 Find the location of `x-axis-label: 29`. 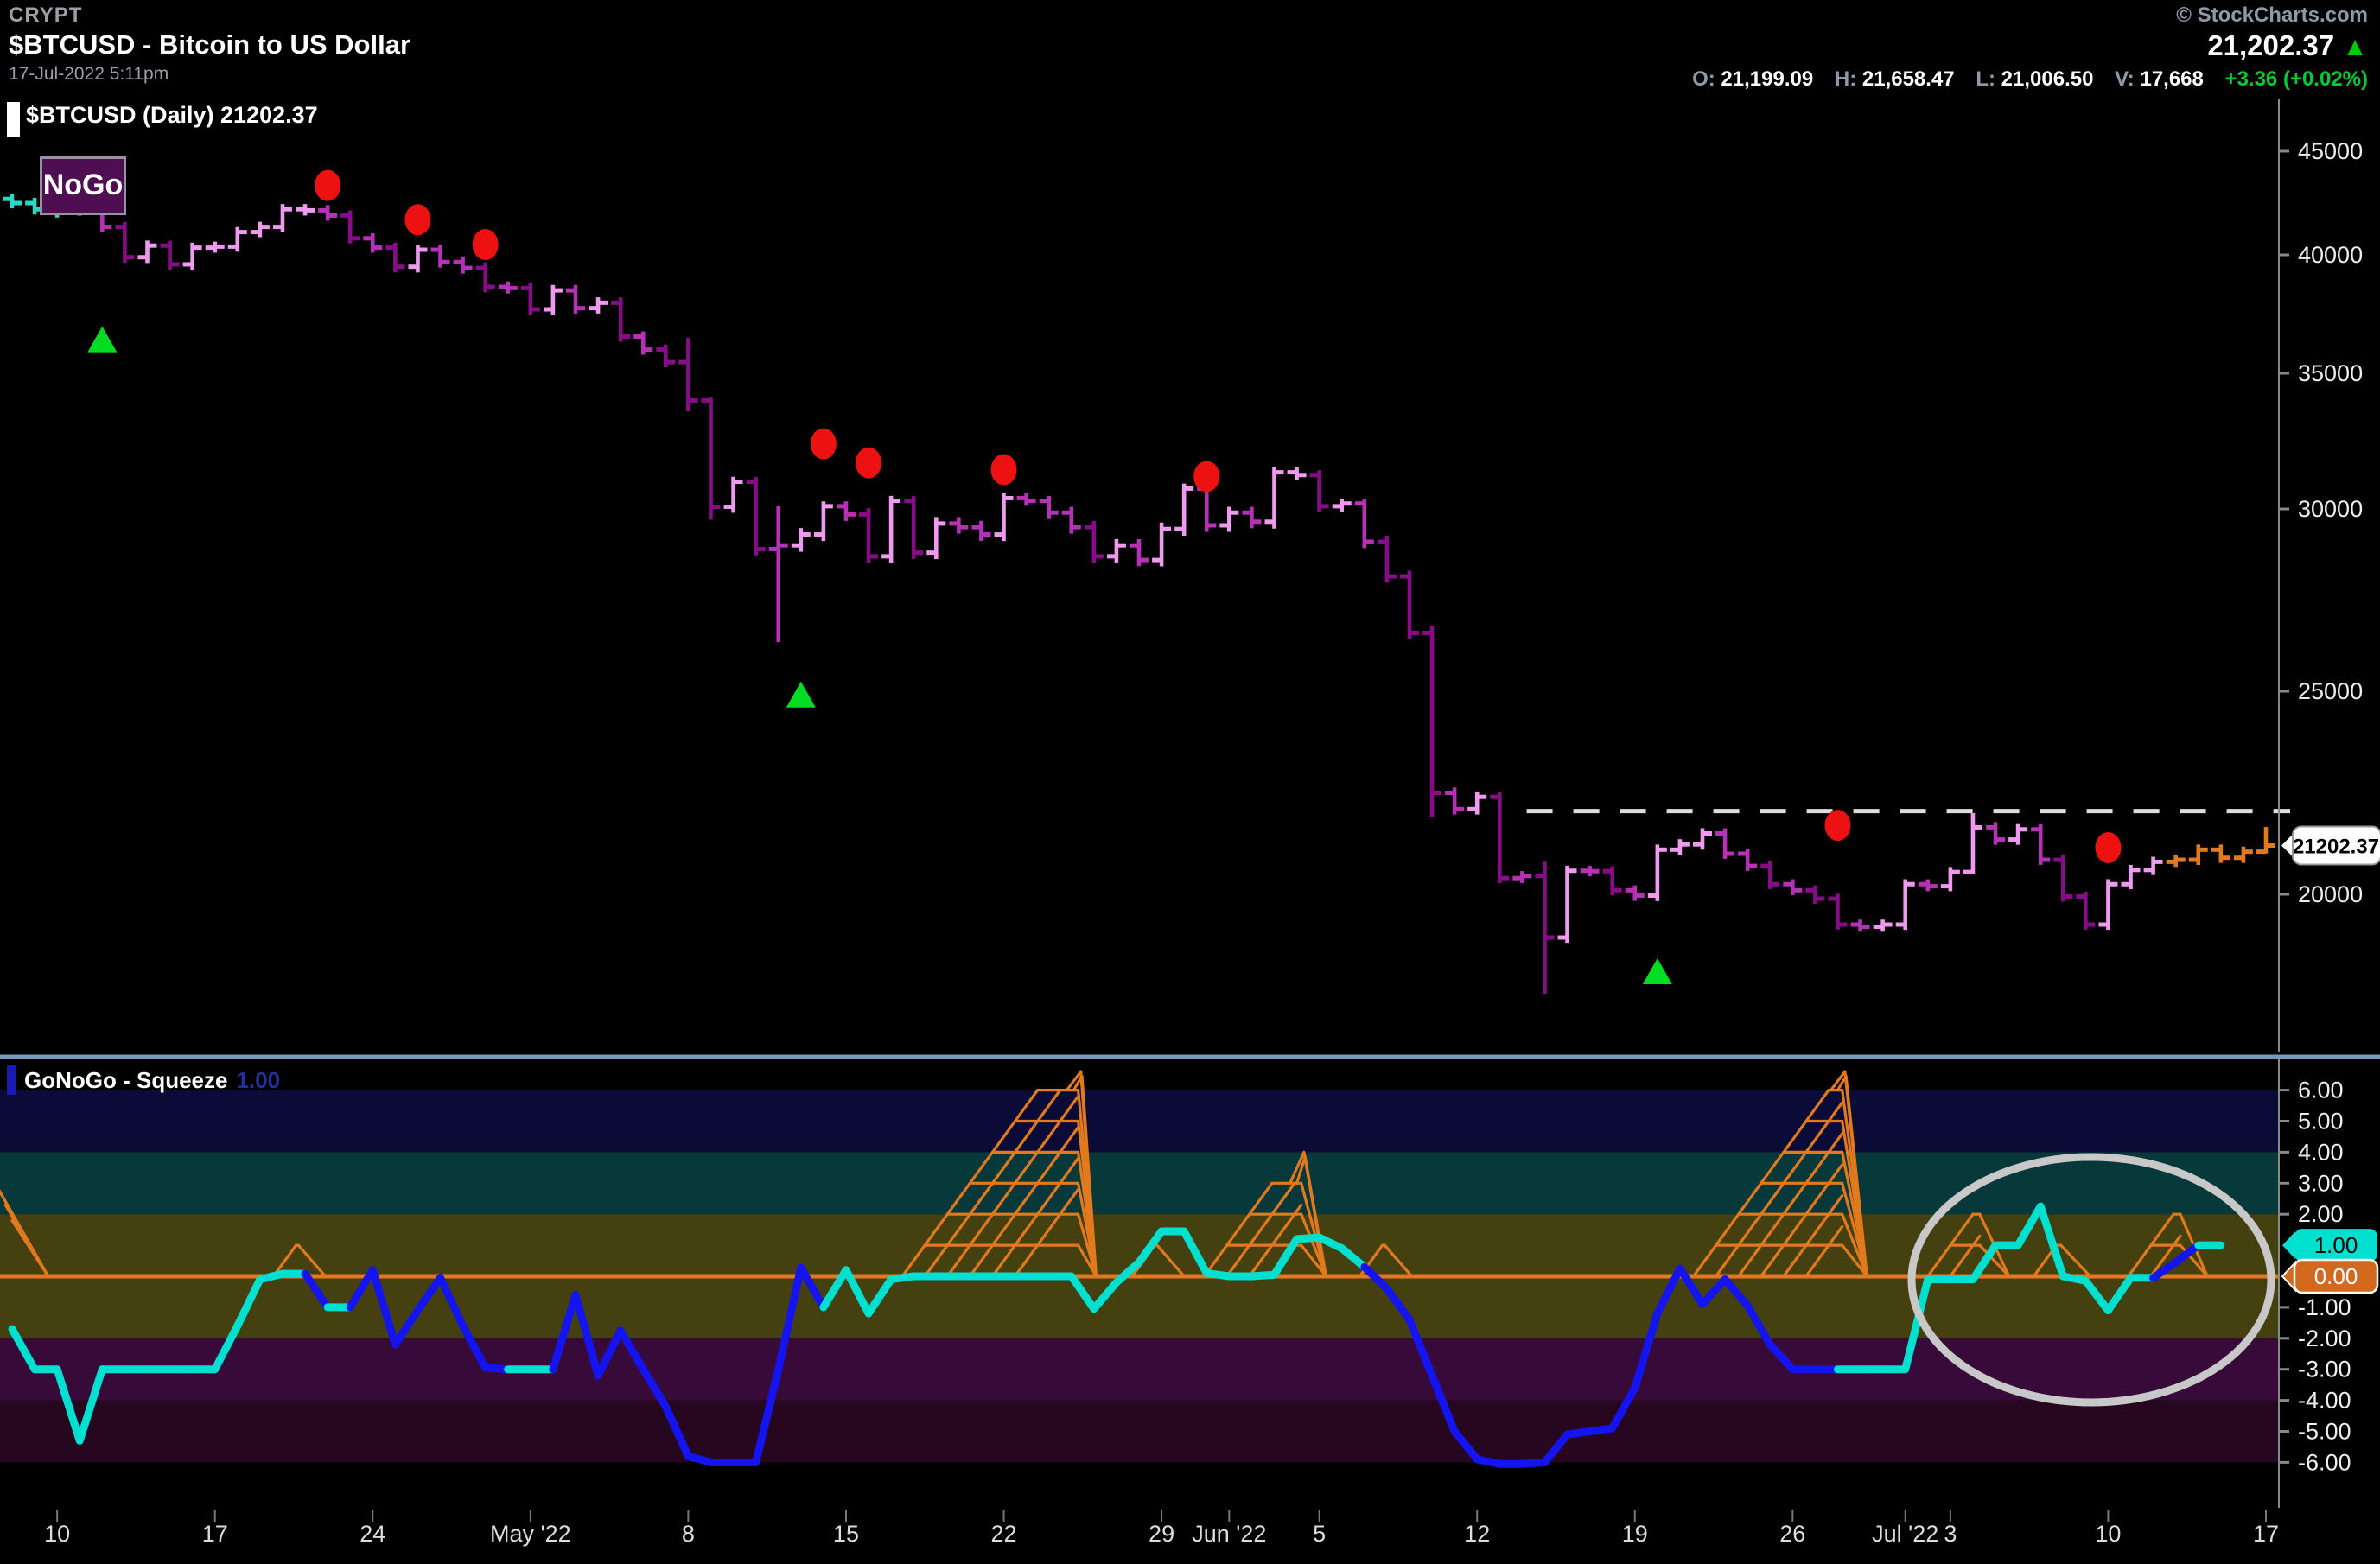

x-axis-label: 29 is located at coordinates (1161, 1534).